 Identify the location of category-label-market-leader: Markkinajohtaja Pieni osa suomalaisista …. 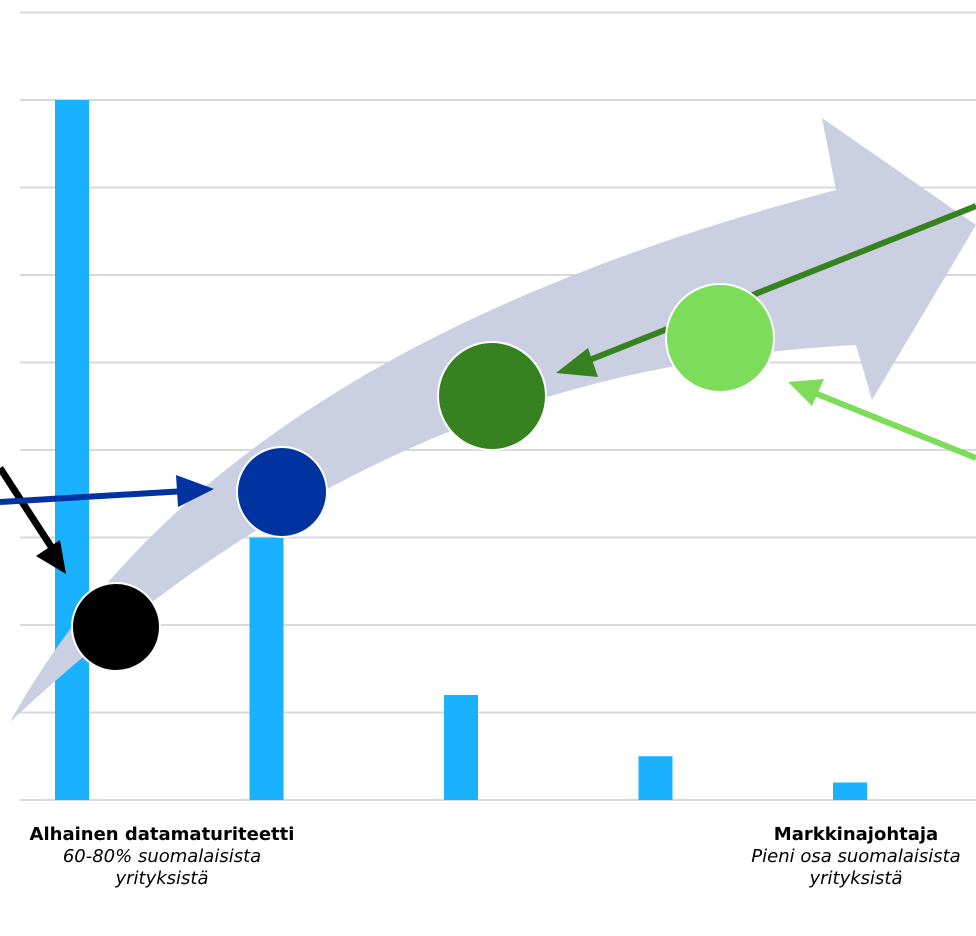
(841, 857).